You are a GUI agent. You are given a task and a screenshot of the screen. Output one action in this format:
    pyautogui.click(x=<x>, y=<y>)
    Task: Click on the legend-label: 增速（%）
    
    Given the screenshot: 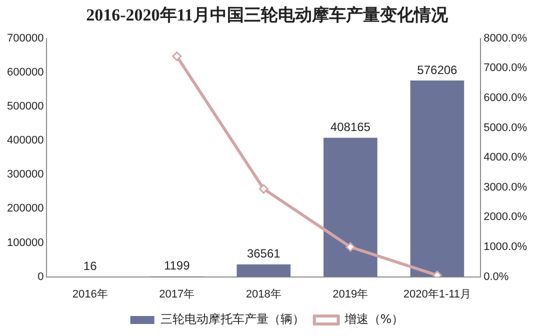 What is the action you would take?
    pyautogui.click(x=373, y=319)
    